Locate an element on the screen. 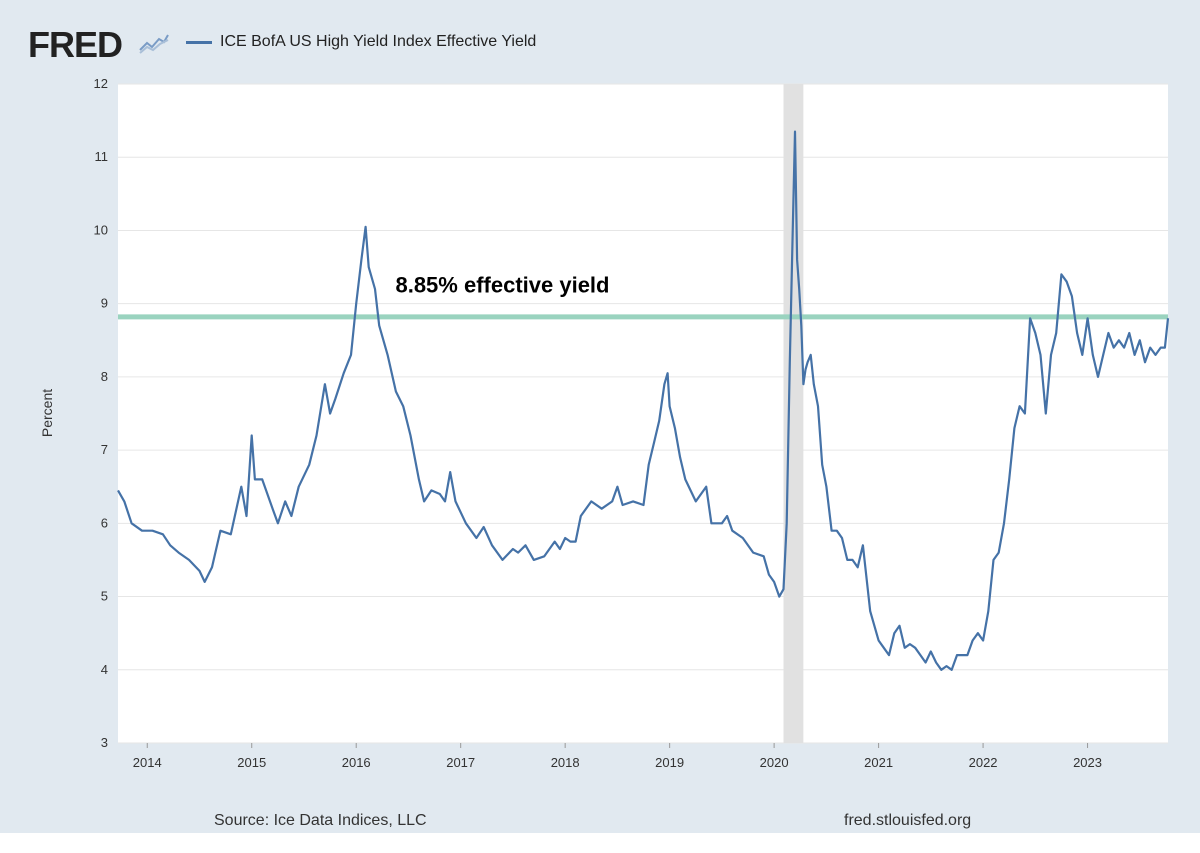 This screenshot has height=853, width=1200. footer-site-link: fred.stlouisfed.org is located at coordinates (908, 820).